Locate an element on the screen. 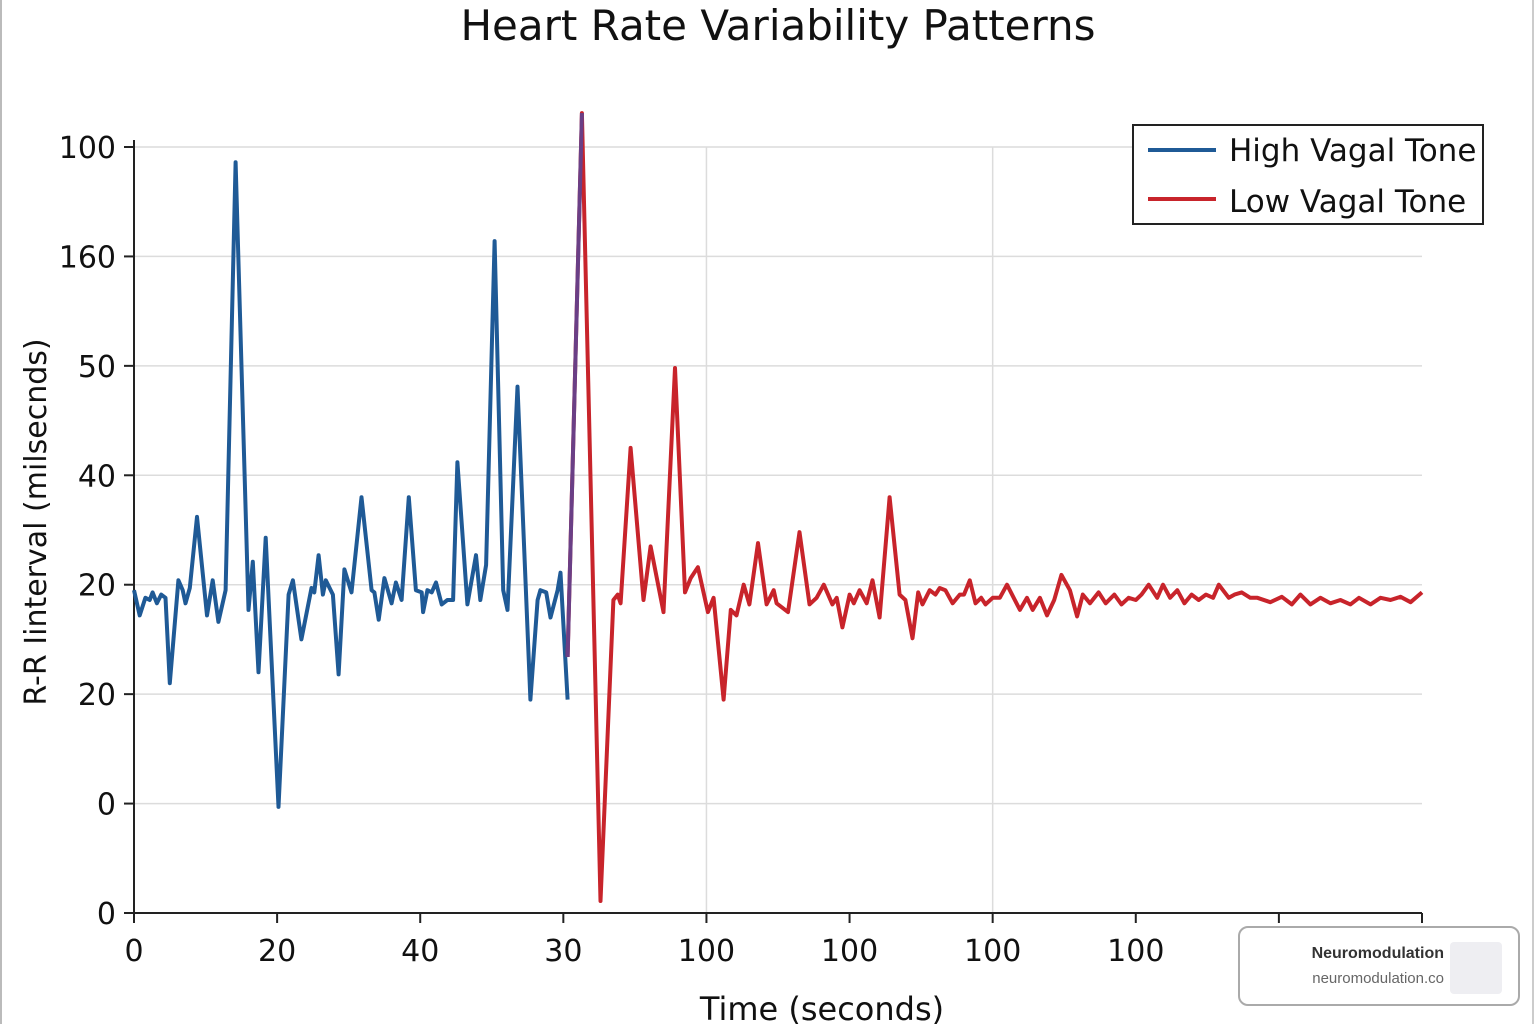 The width and height of the screenshot is (1536, 1024). x-tick-label: 20 is located at coordinates (277, 951).